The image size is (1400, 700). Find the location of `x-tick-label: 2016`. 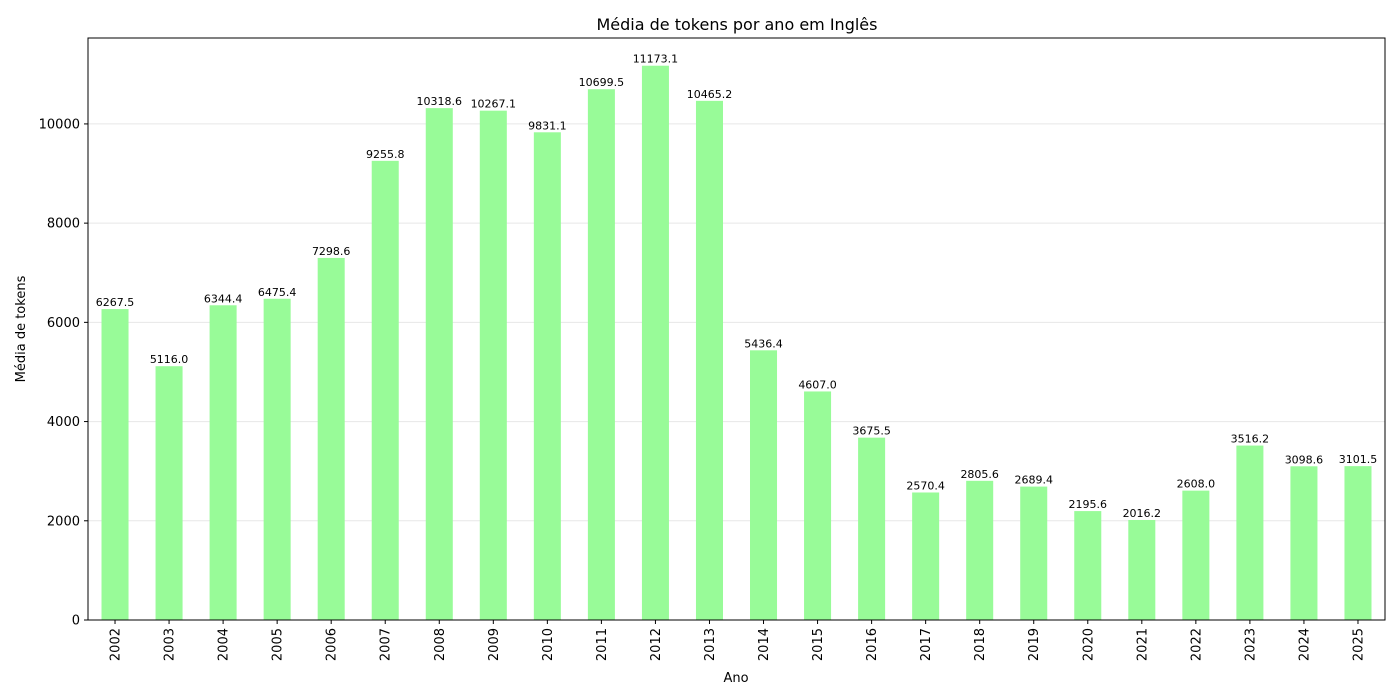

x-tick-label: 2016 is located at coordinates (872, 644).